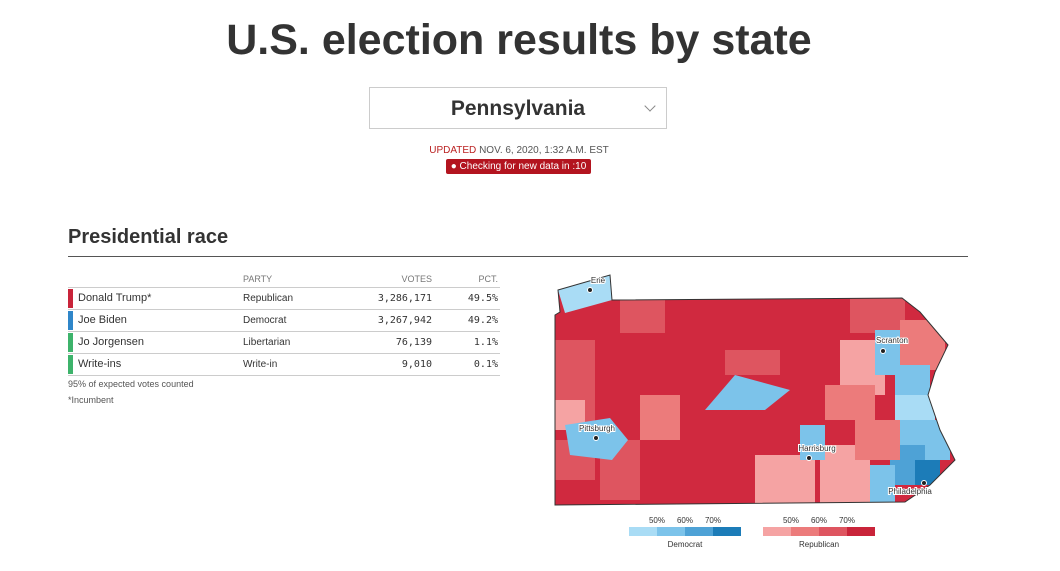  What do you see at coordinates (519, 40) in the screenshot?
I see `page-title: U.S. election results by state` at bounding box center [519, 40].